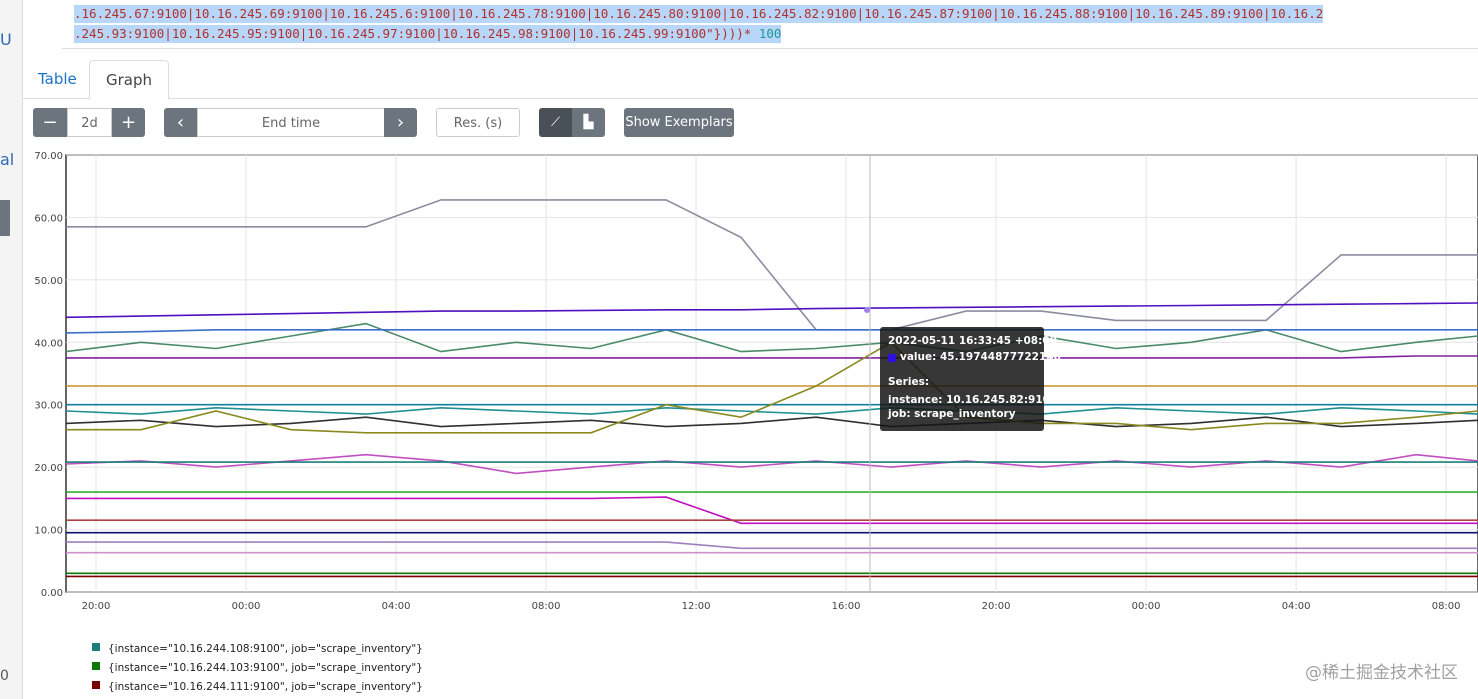 The width and height of the screenshot is (1478, 699). Describe the element at coordinates (6, 39) in the screenshot. I see `sidebar-text: U` at that location.